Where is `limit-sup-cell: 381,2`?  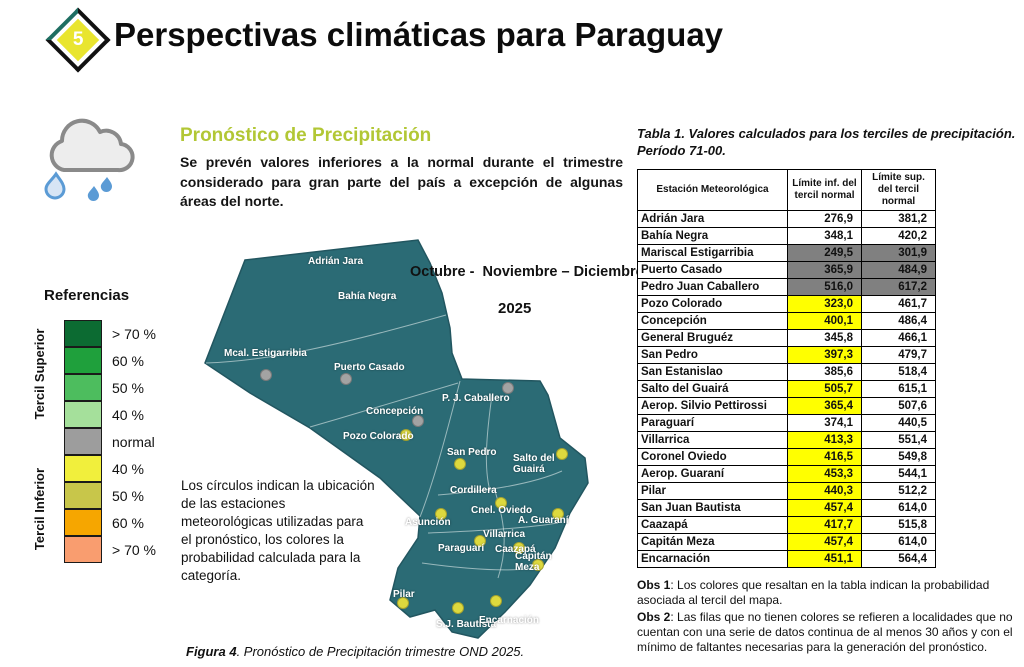 limit-sup-cell: 381,2 is located at coordinates (898, 219).